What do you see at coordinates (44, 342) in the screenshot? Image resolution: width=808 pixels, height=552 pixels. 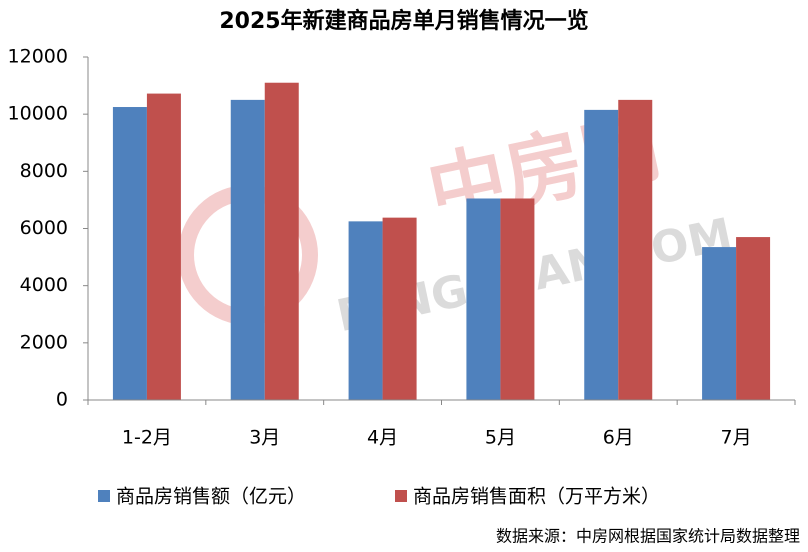 I see `y-tick-label: 2000` at bounding box center [44, 342].